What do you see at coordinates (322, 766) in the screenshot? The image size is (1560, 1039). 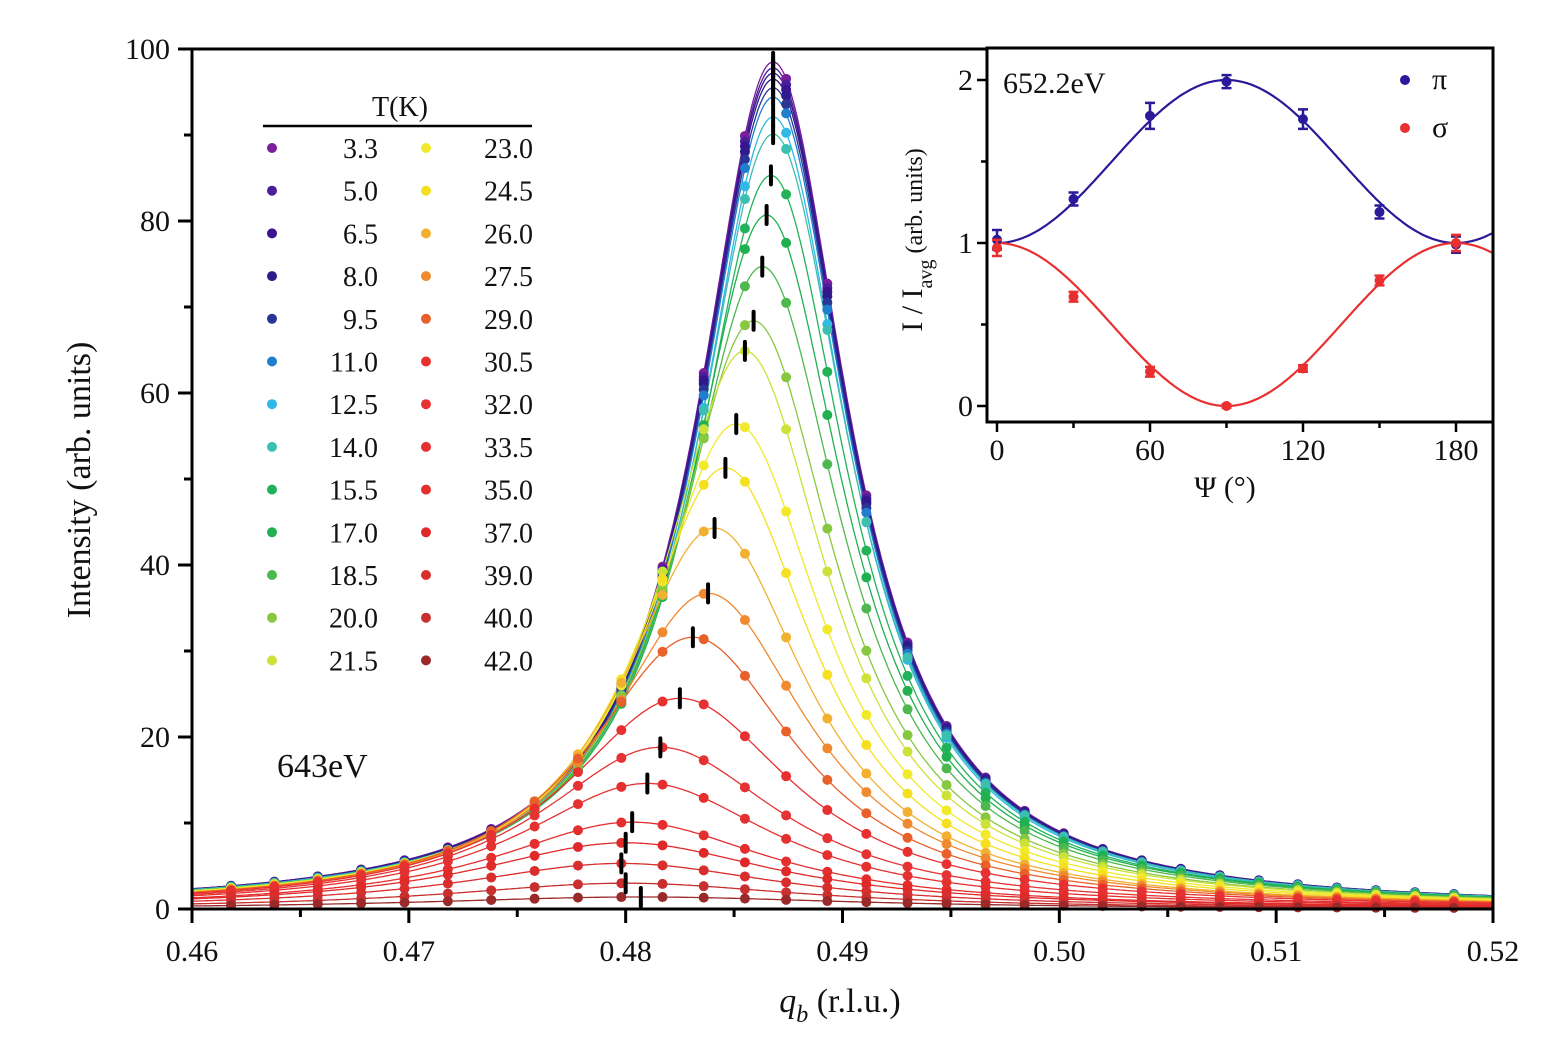 I see `main-annotation: 643eV` at bounding box center [322, 766].